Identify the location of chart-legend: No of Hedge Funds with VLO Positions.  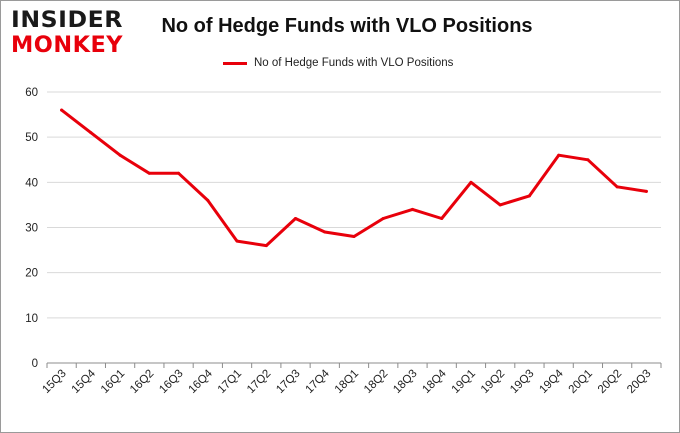
(338, 63).